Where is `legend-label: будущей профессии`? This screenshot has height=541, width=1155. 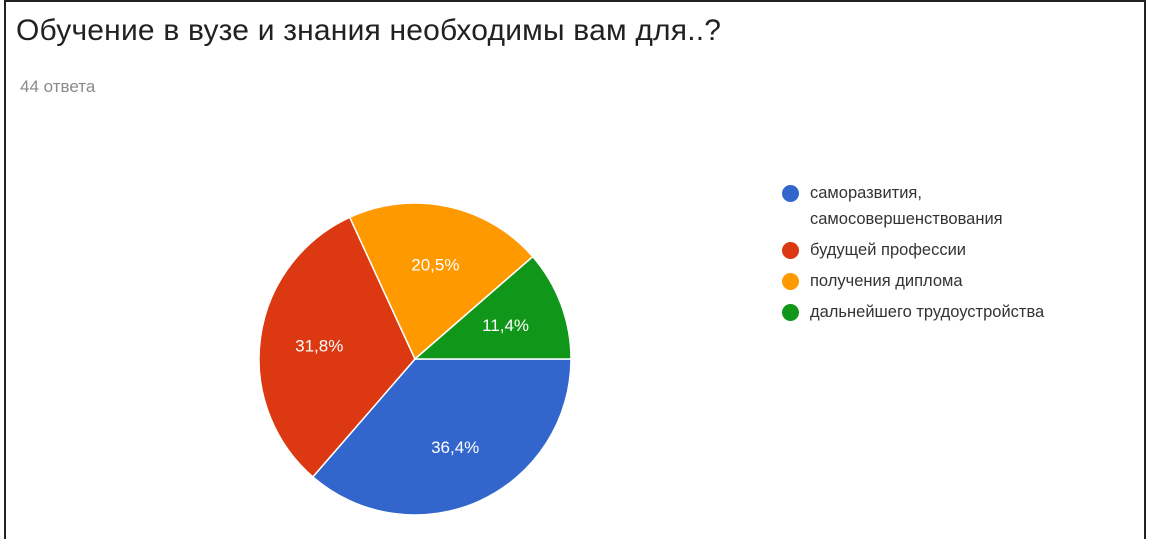
legend-label: будущей профессии is located at coordinates (888, 250).